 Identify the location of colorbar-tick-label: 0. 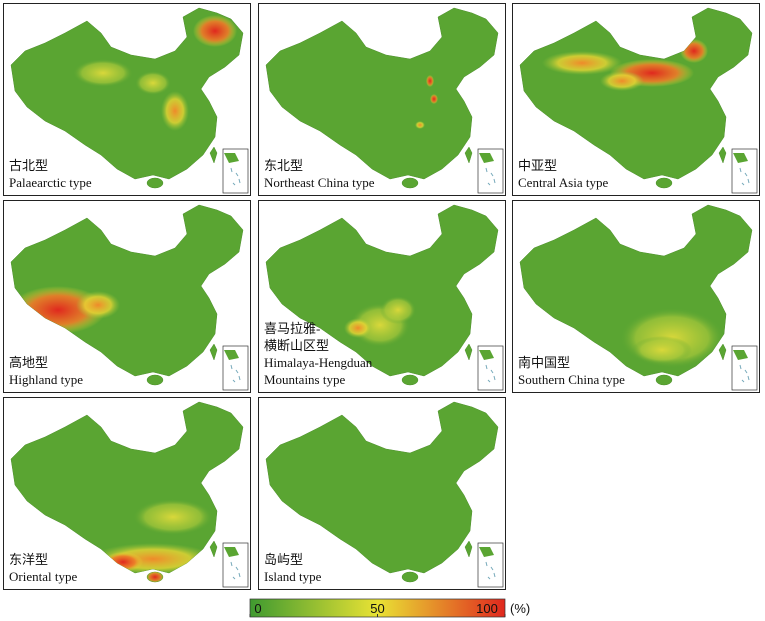
(257, 608).